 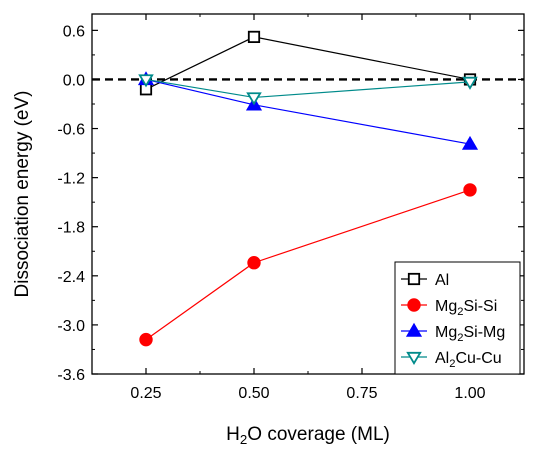 What do you see at coordinates (466, 308) in the screenshot?
I see `legend-label: Mg2Si-Si` at bounding box center [466, 308].